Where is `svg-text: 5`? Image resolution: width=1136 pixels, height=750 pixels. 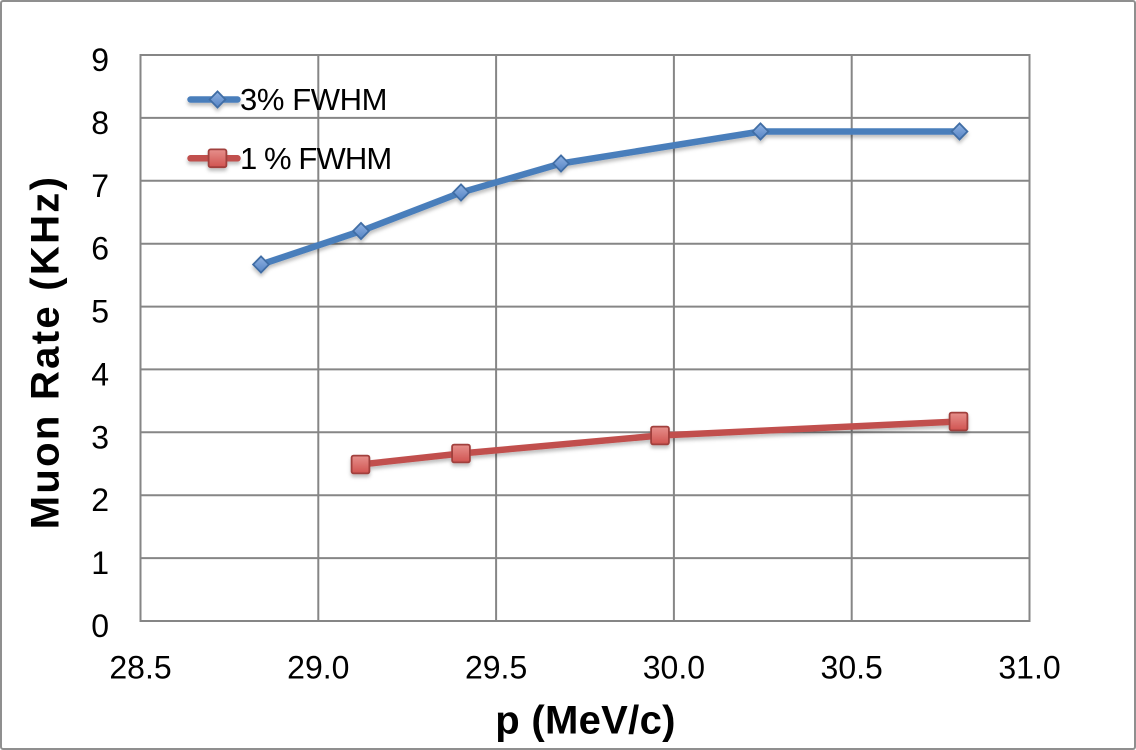
svg-text: 5 is located at coordinates (100, 312).